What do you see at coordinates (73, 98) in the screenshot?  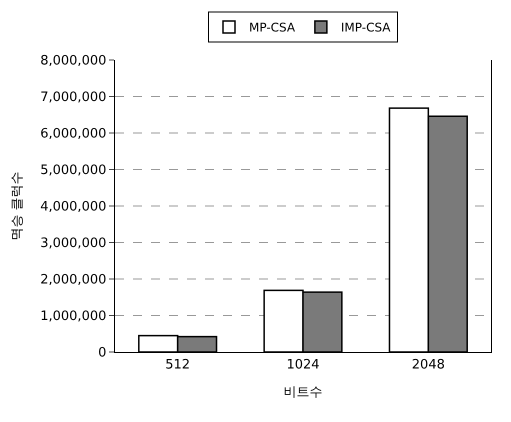 I see `y-tick-label: 7,000,000` at bounding box center [73, 98].